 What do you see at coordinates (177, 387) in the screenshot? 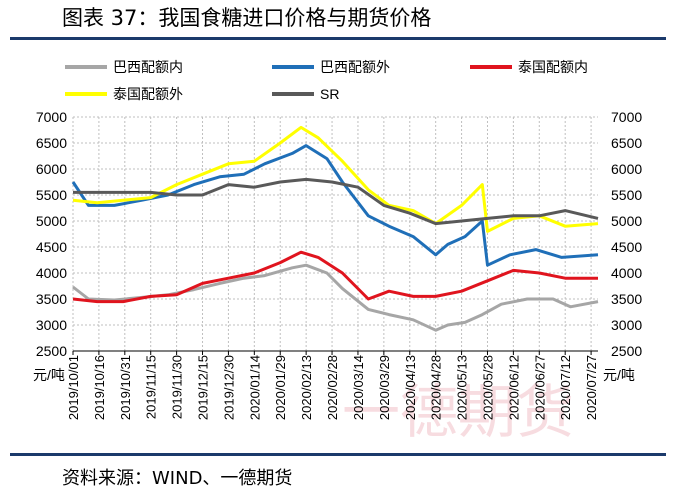
I see `x-tick-label: 2019/11/30` at bounding box center [177, 387].